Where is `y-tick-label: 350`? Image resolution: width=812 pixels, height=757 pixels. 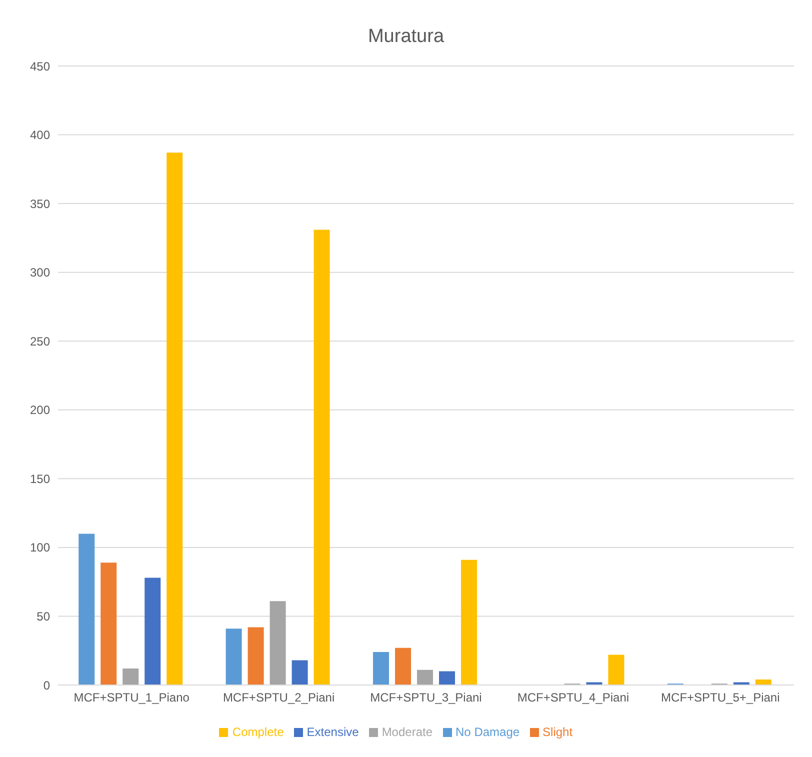 y-tick-label: 350 is located at coordinates (40, 203).